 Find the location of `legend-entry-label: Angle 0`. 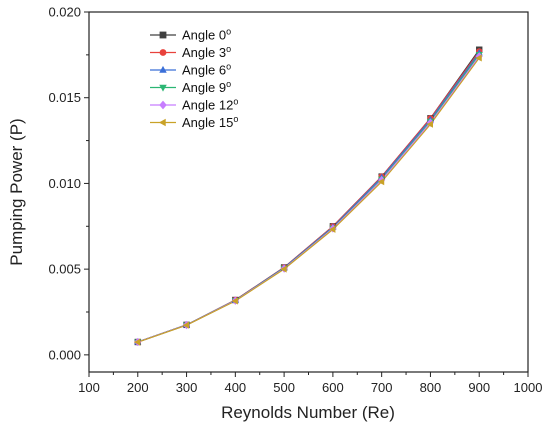

legend-entry-label: Angle 0 is located at coordinates (204, 35).